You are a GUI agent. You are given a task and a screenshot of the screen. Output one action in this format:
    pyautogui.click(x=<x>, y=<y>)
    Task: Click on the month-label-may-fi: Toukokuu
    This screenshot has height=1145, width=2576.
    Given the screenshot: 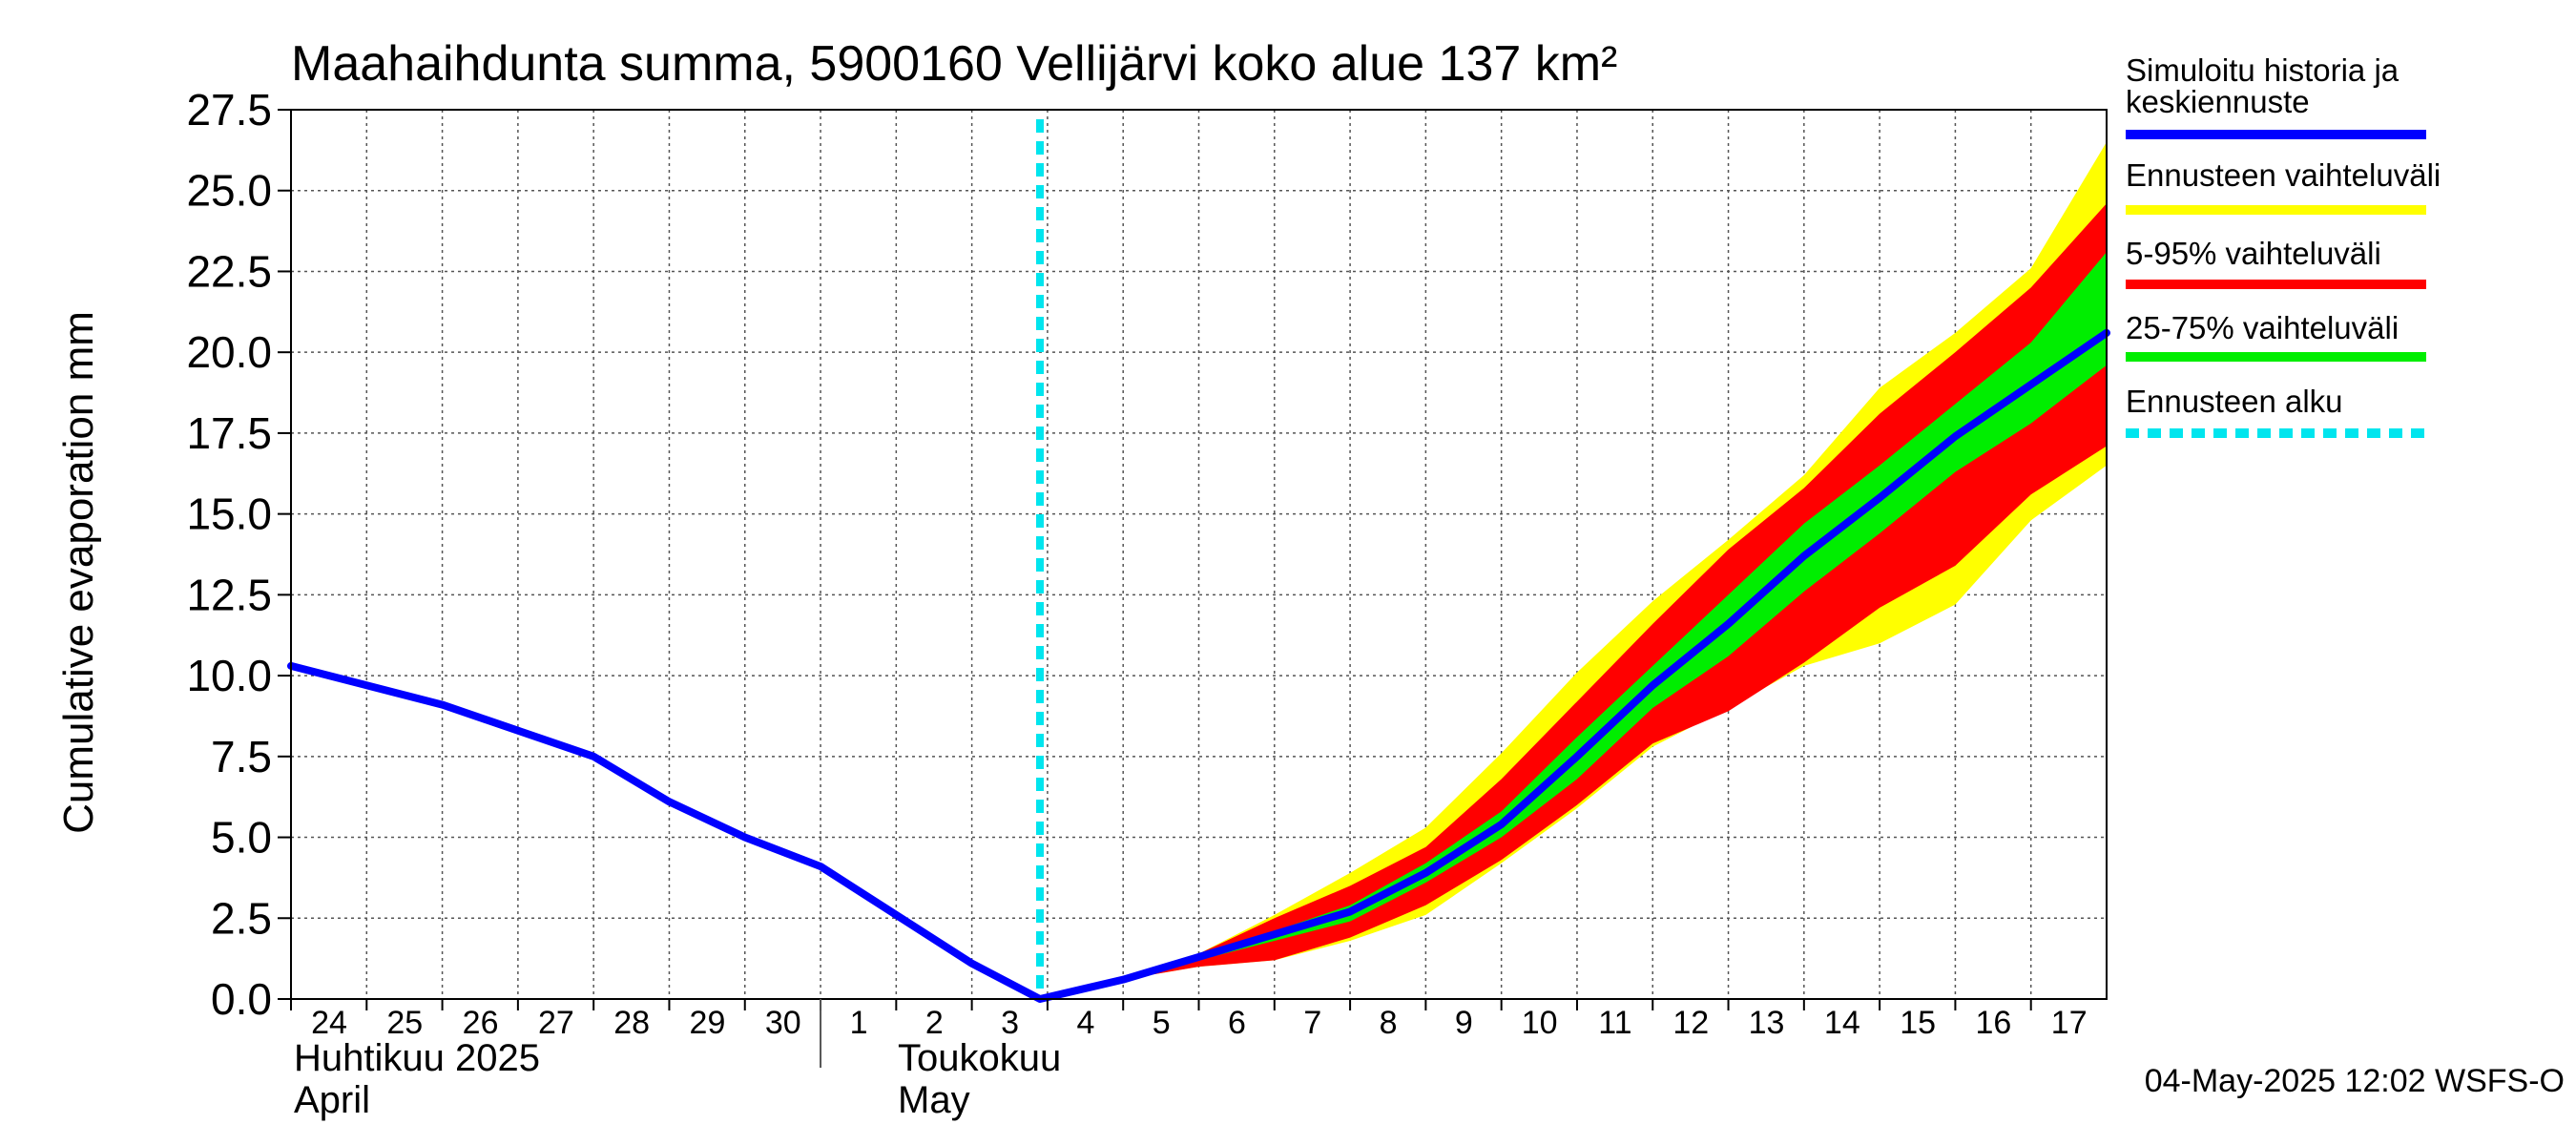 What is the action you would take?
    pyautogui.click(x=979, y=1058)
    